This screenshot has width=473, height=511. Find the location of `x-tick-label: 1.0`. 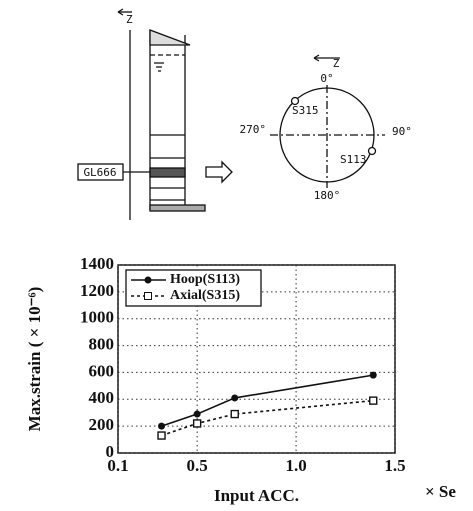

x-tick-label: 1.0 is located at coordinates (295, 465).